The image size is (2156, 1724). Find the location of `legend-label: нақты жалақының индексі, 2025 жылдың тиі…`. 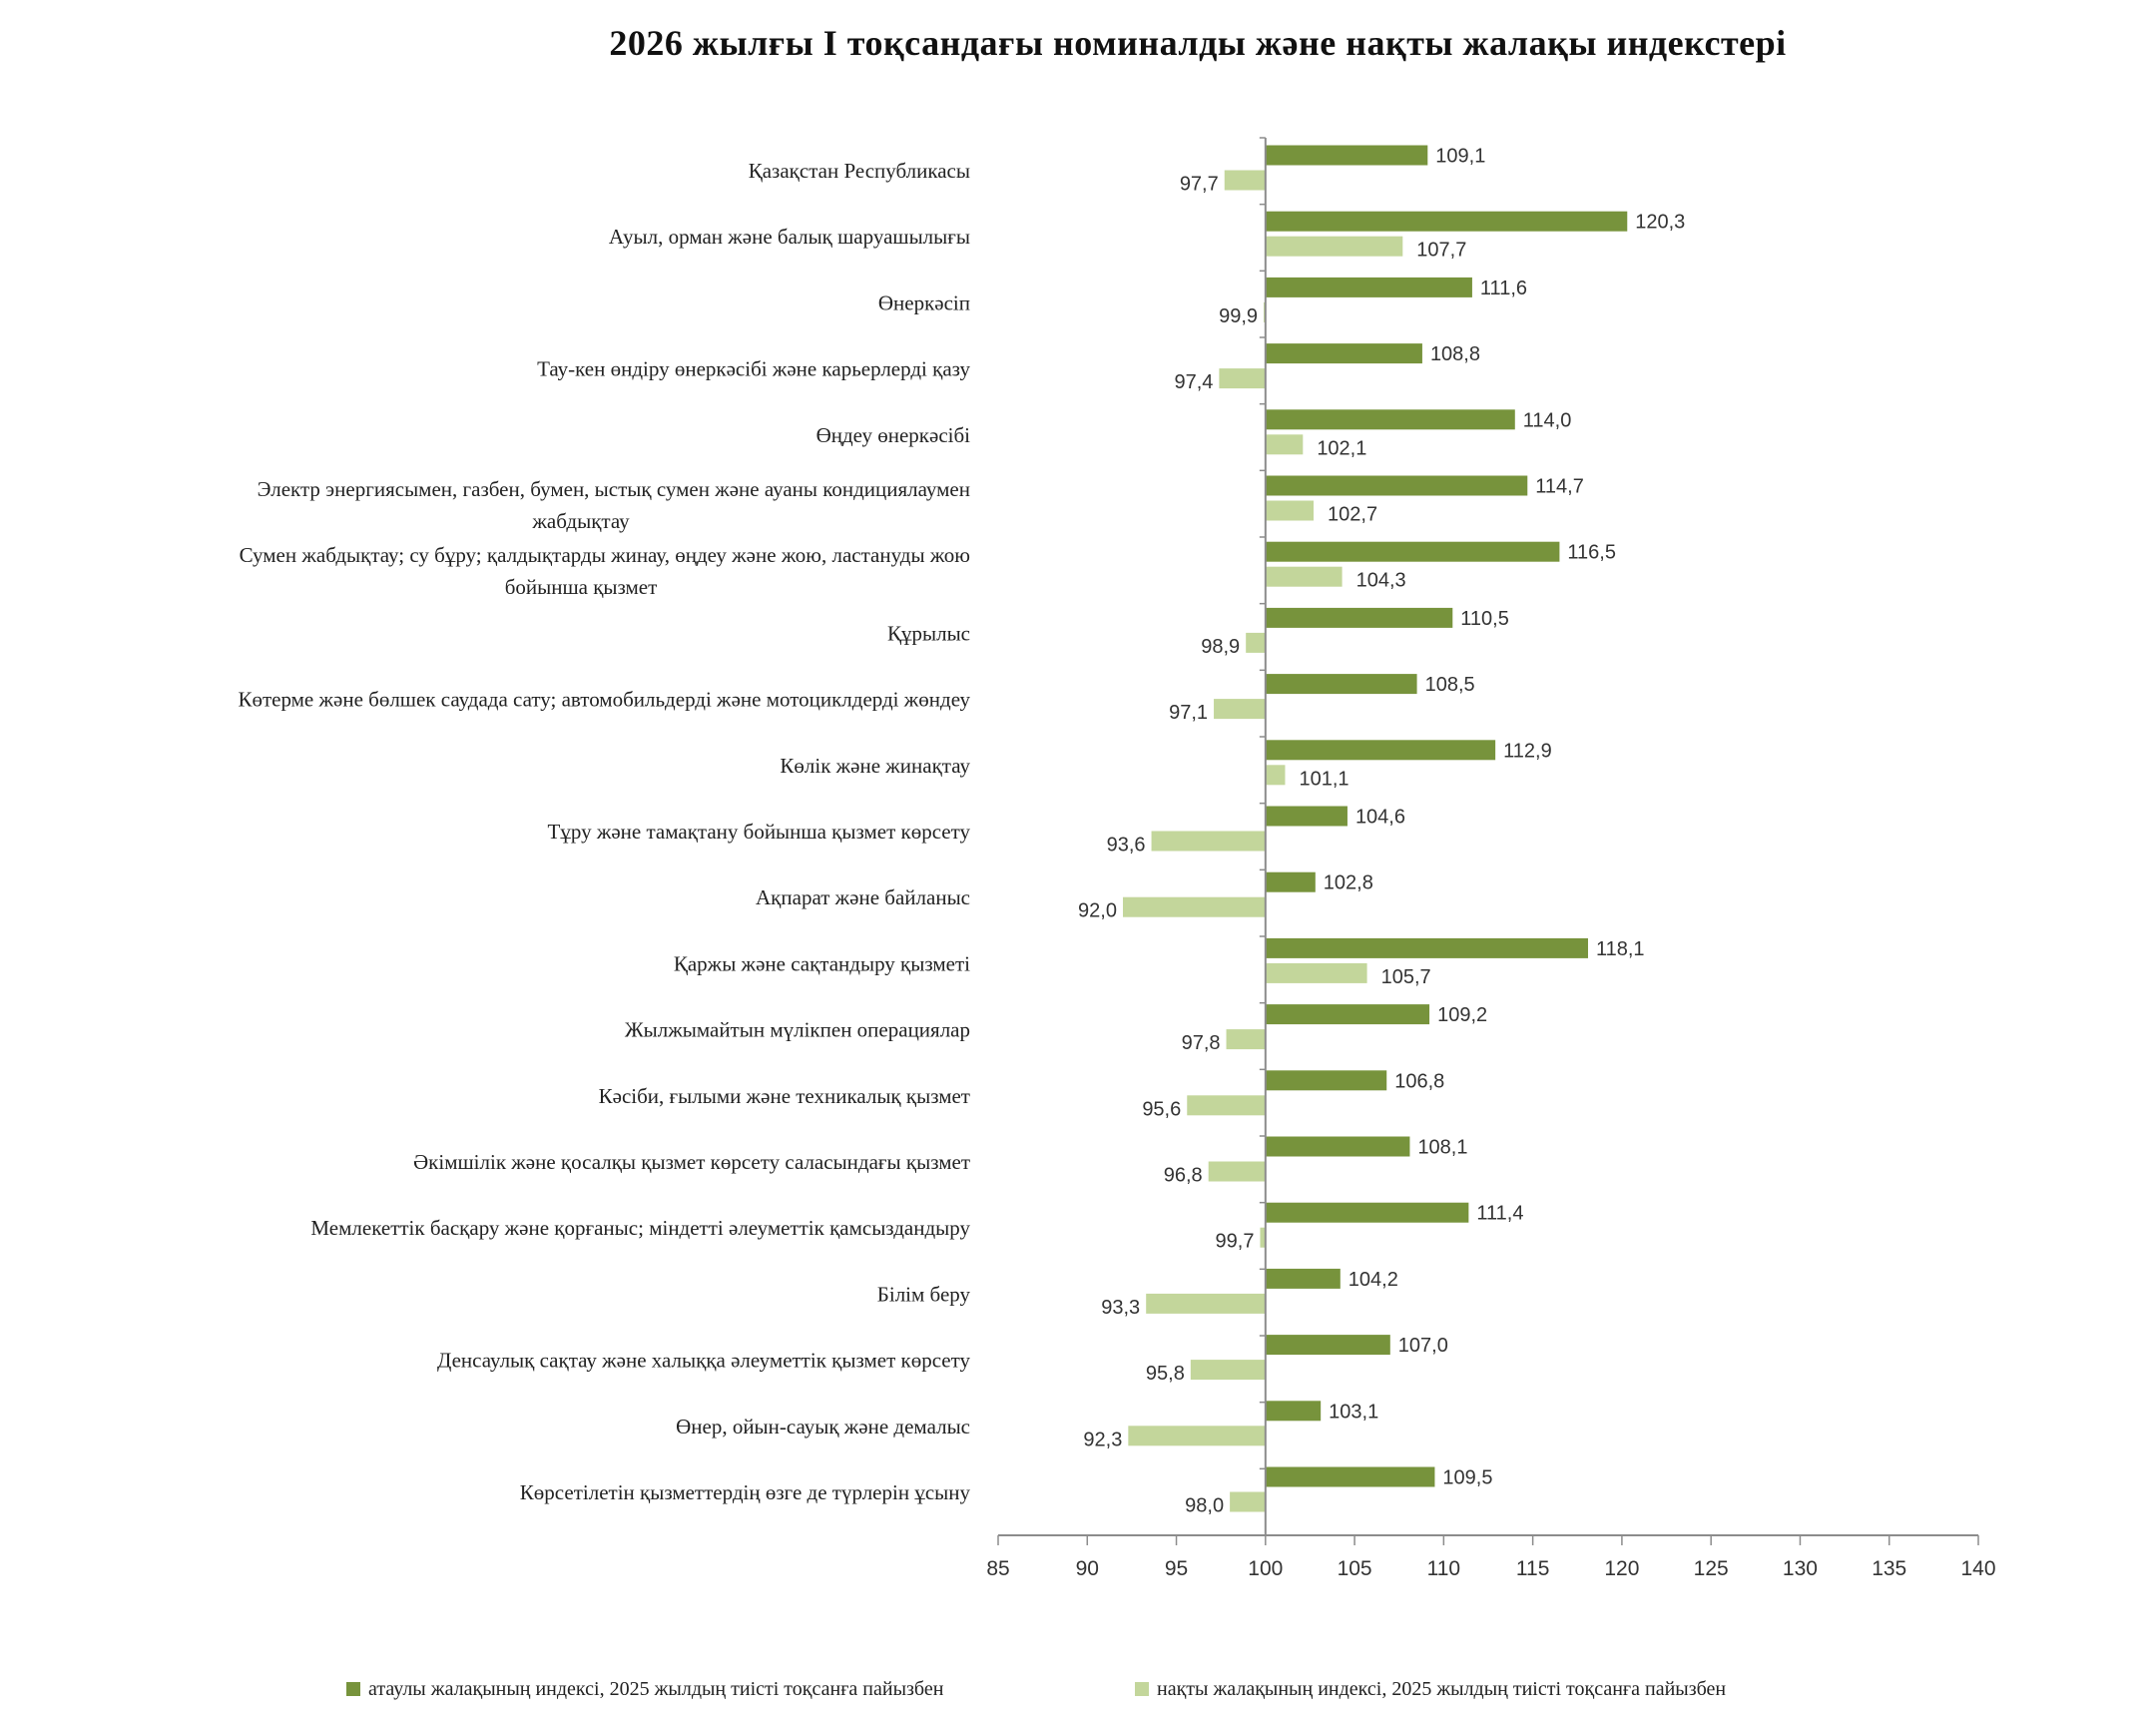

legend-label: нақты жалақының индексі, 2025 жылдың тиі… is located at coordinates (1441, 1689).